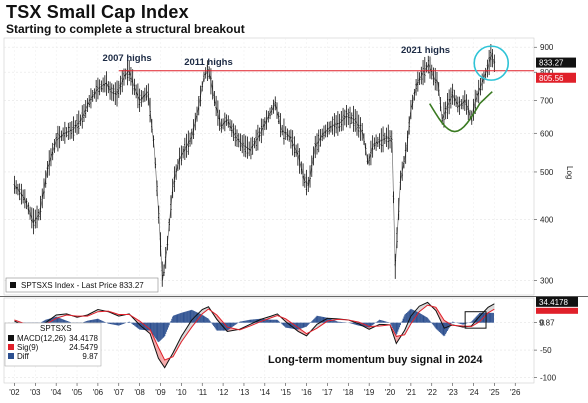 The image size is (588, 403). What do you see at coordinates (14, 392) in the screenshot?
I see `xtick-label: '02` at bounding box center [14, 392].